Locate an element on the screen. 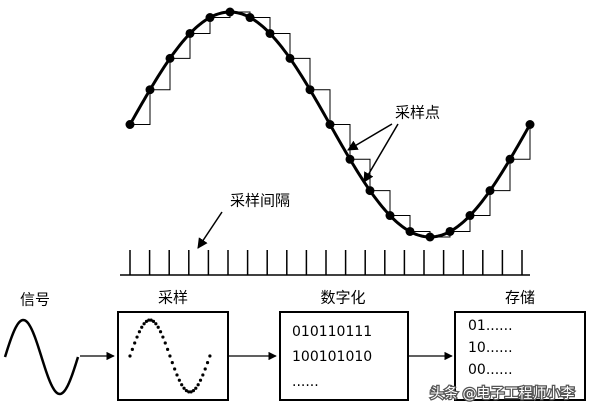 This screenshot has width=600, height=413. sampled-dots is located at coordinates (170, 356).